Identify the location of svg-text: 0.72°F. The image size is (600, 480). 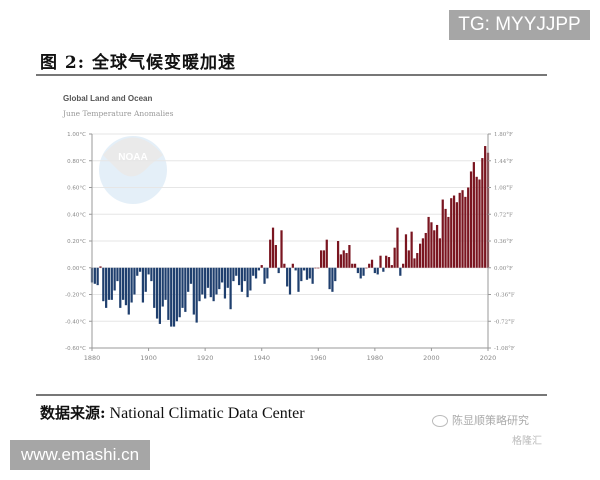
(503, 215).